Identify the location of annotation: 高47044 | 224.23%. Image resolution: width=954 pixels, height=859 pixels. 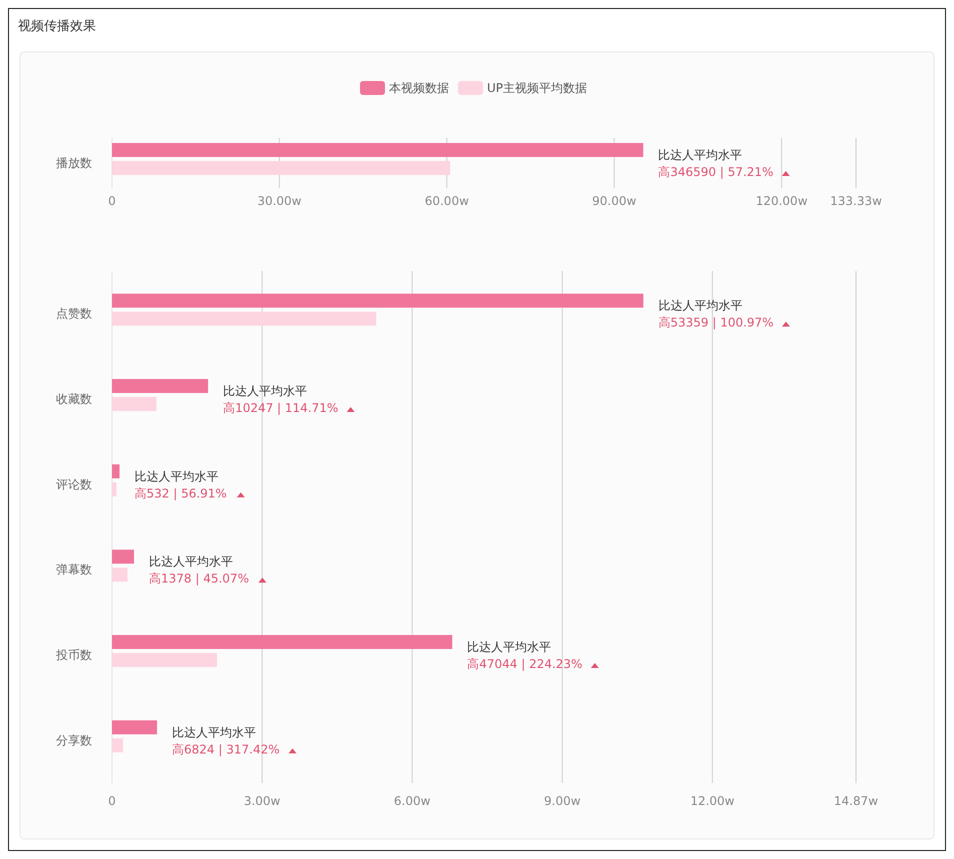
(524, 664).